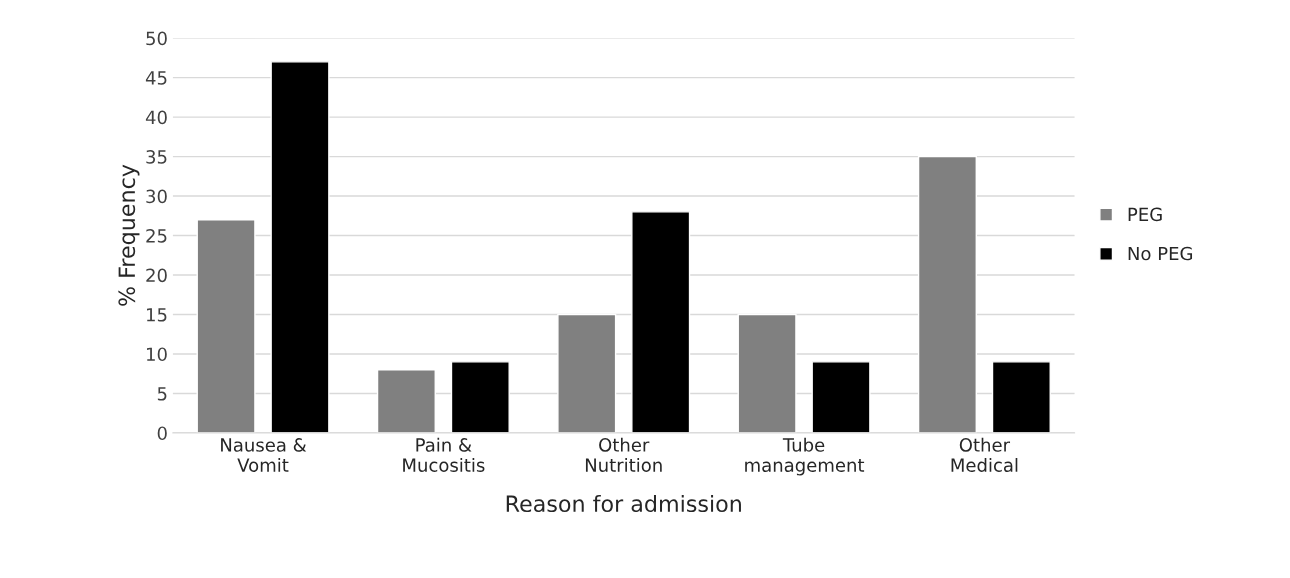 The width and height of the screenshot is (1290, 578). I want to click on x-tick-label: Pain & Mucositis, so click(444, 454).